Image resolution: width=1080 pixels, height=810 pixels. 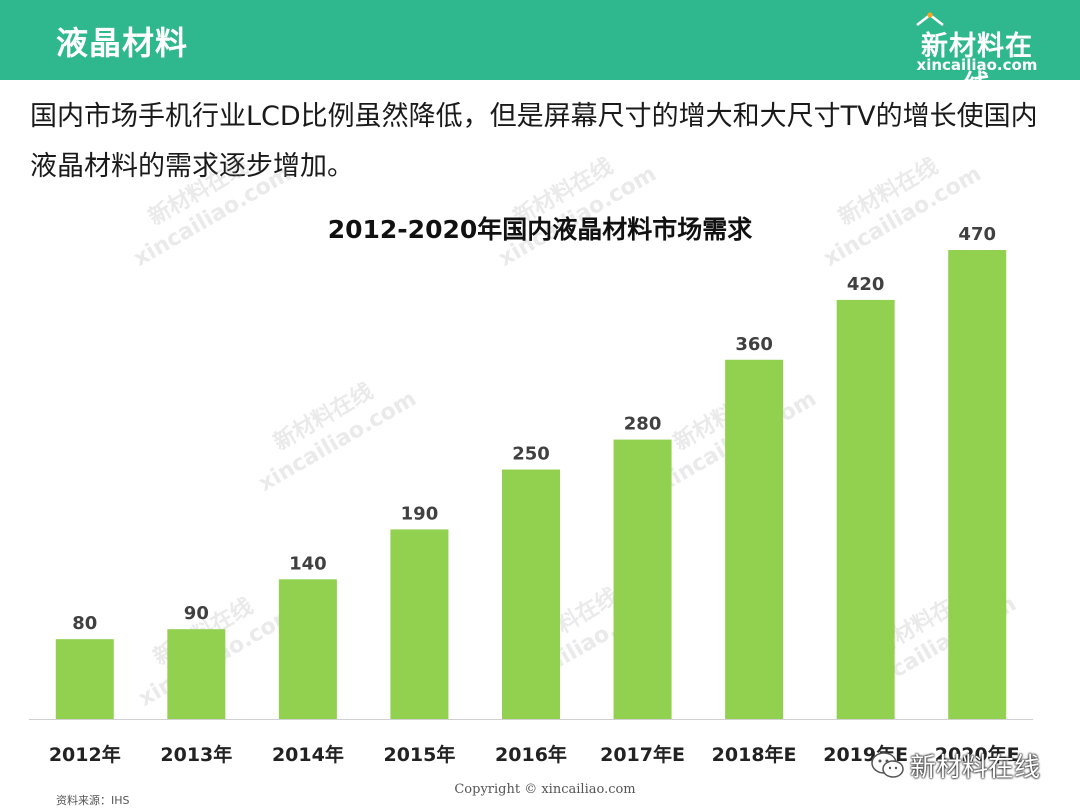 I want to click on logo-domain: xincailiao.com, so click(x=977, y=65).